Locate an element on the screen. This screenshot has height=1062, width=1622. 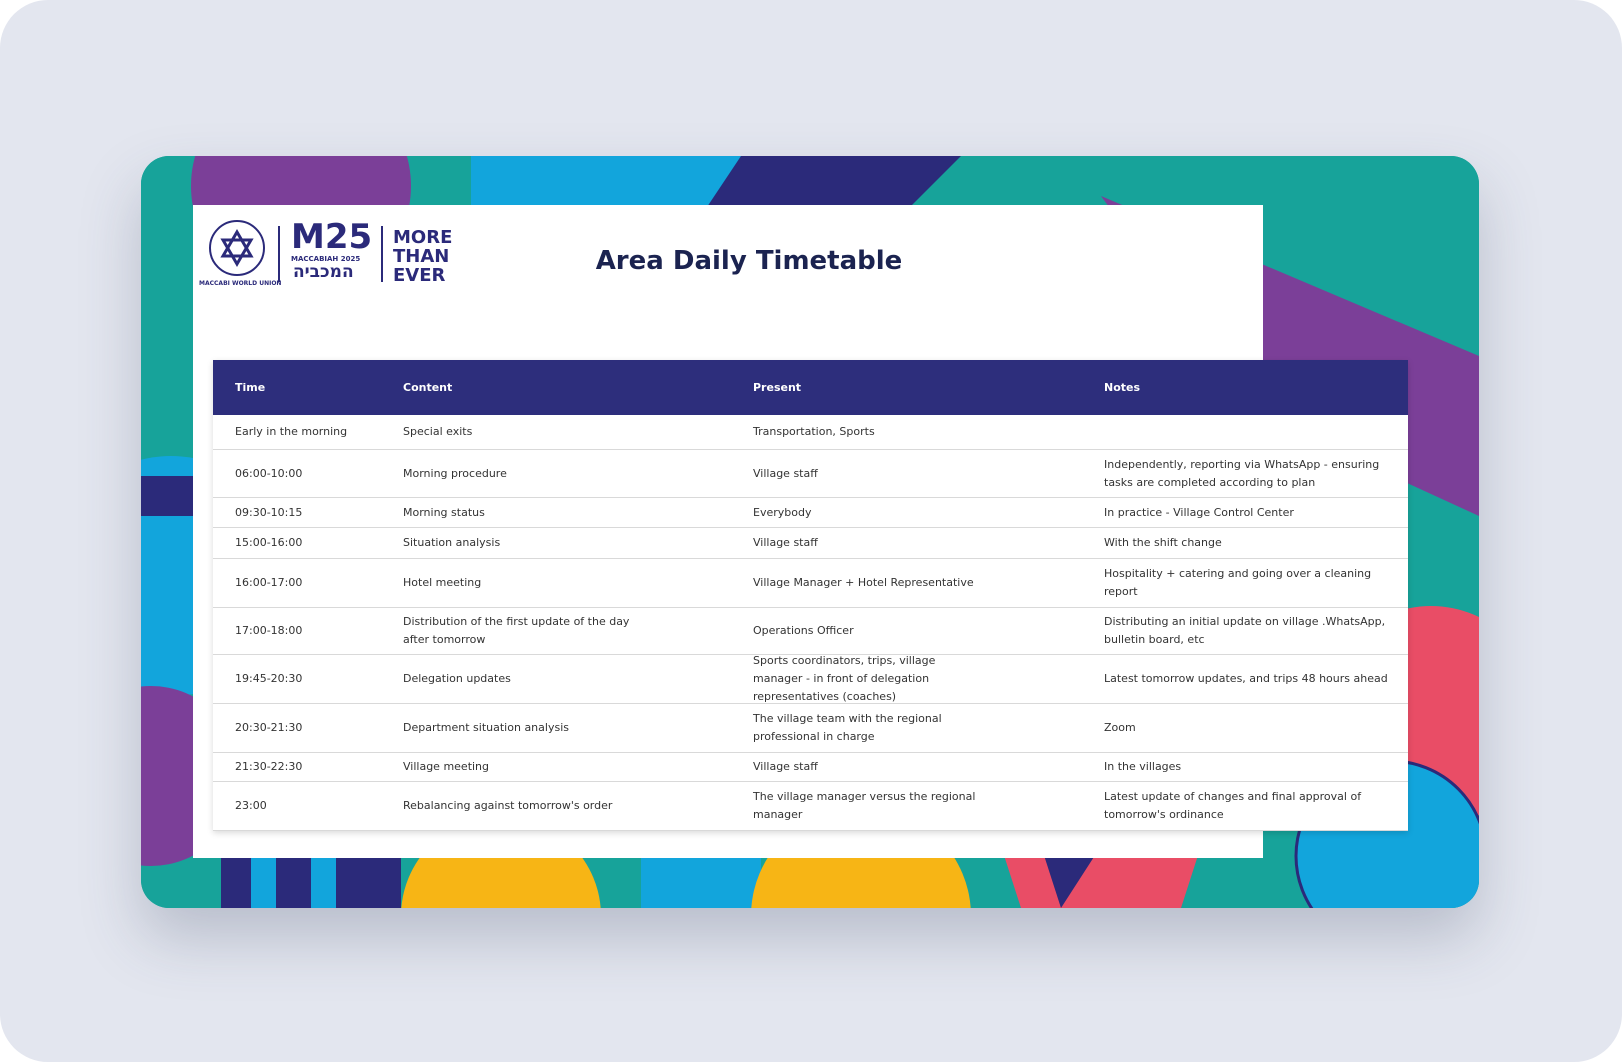
table-cell: Zoom is located at coordinates (1120, 727).